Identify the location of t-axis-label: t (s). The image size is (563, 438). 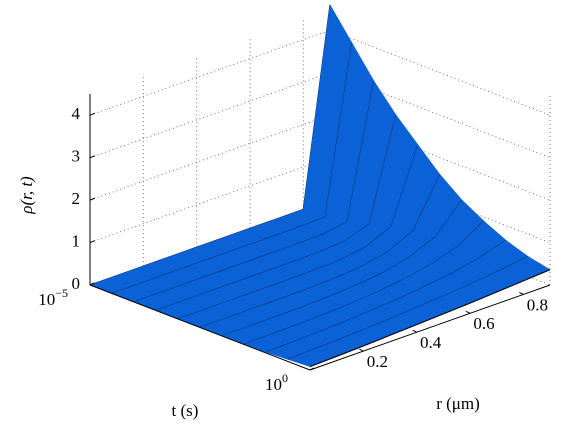
(185, 410).